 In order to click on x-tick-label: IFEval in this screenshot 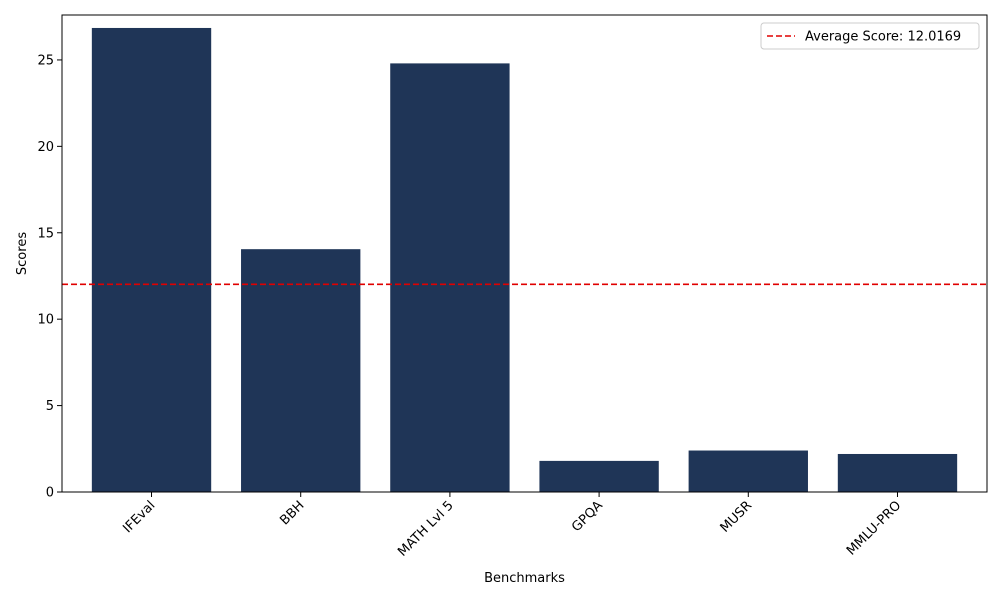, I will do `click(139, 517)`.